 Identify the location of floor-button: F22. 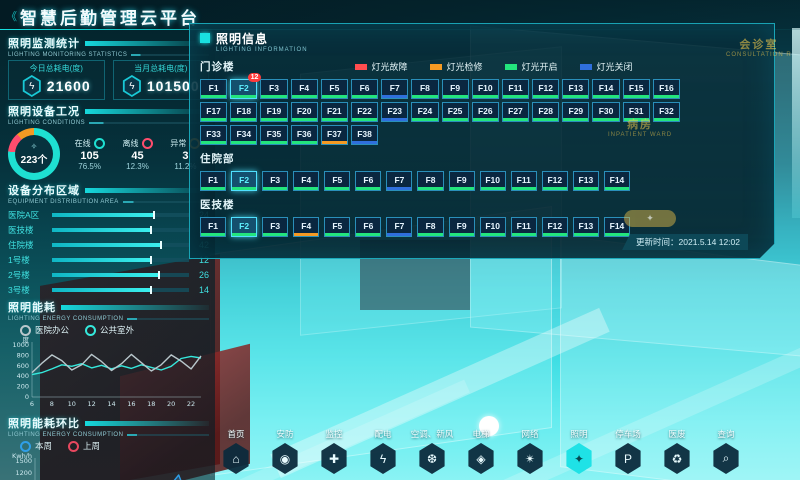
(364, 112).